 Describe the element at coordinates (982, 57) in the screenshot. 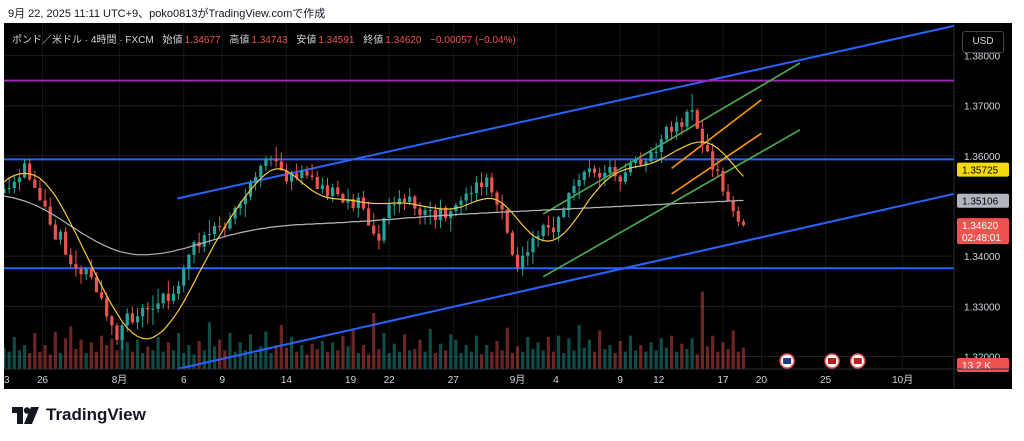

I see `price-tick-label: 1.38000` at that location.